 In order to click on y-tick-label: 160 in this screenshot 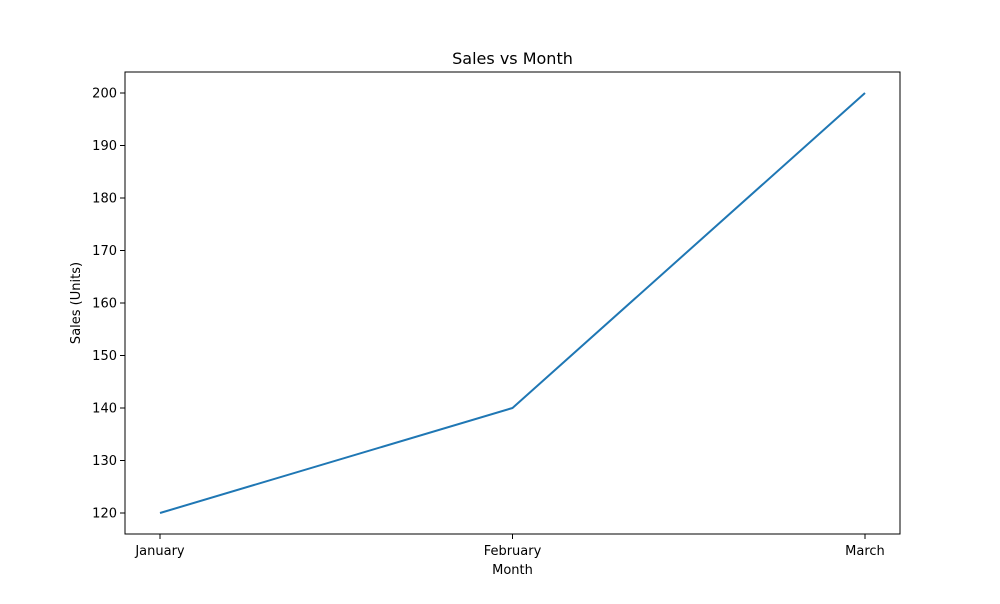, I will do `click(104, 304)`.